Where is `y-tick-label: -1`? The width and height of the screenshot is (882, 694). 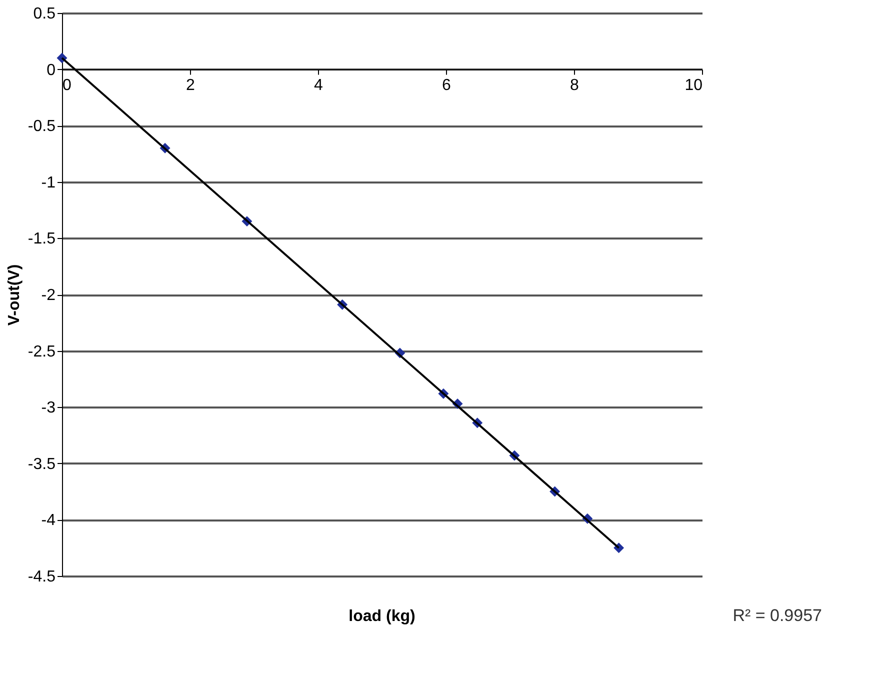
y-tick-label: -1 is located at coordinates (48, 183).